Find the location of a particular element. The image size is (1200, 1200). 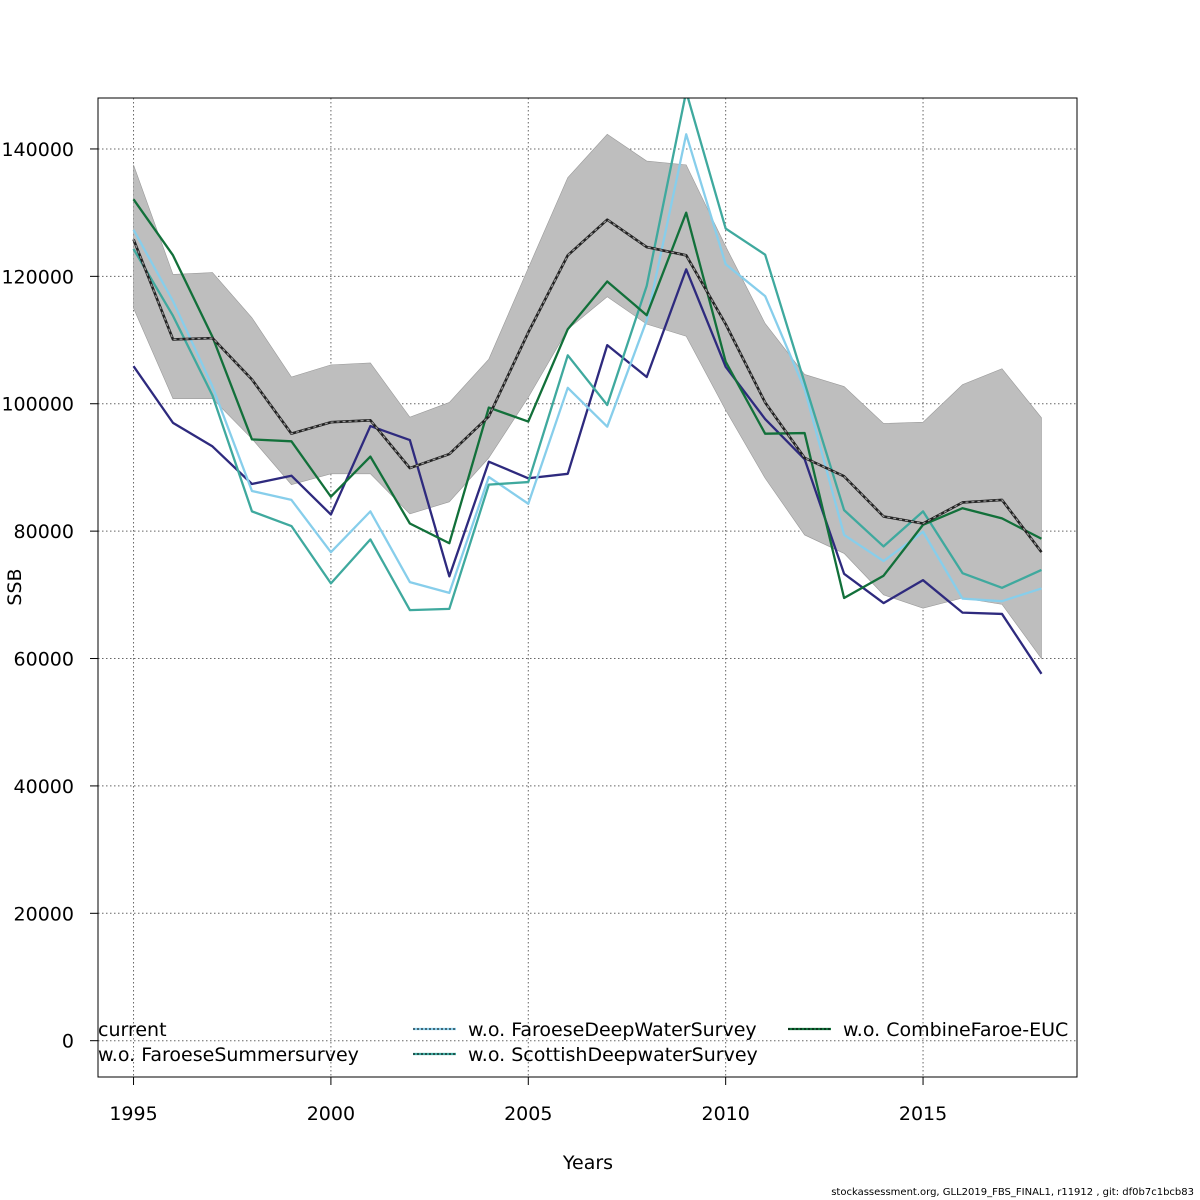

y-axis: 0 20000 40000 60000 80000 100000 120000 140000 is located at coordinates (49, 596).